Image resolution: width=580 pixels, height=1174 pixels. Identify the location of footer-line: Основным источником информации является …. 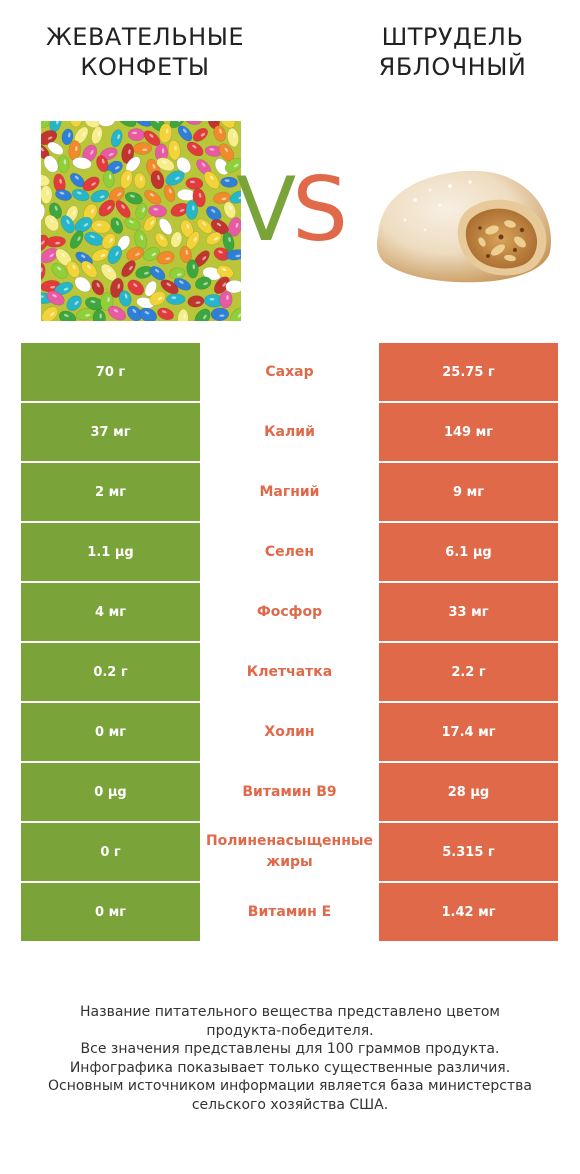
(290, 1086).